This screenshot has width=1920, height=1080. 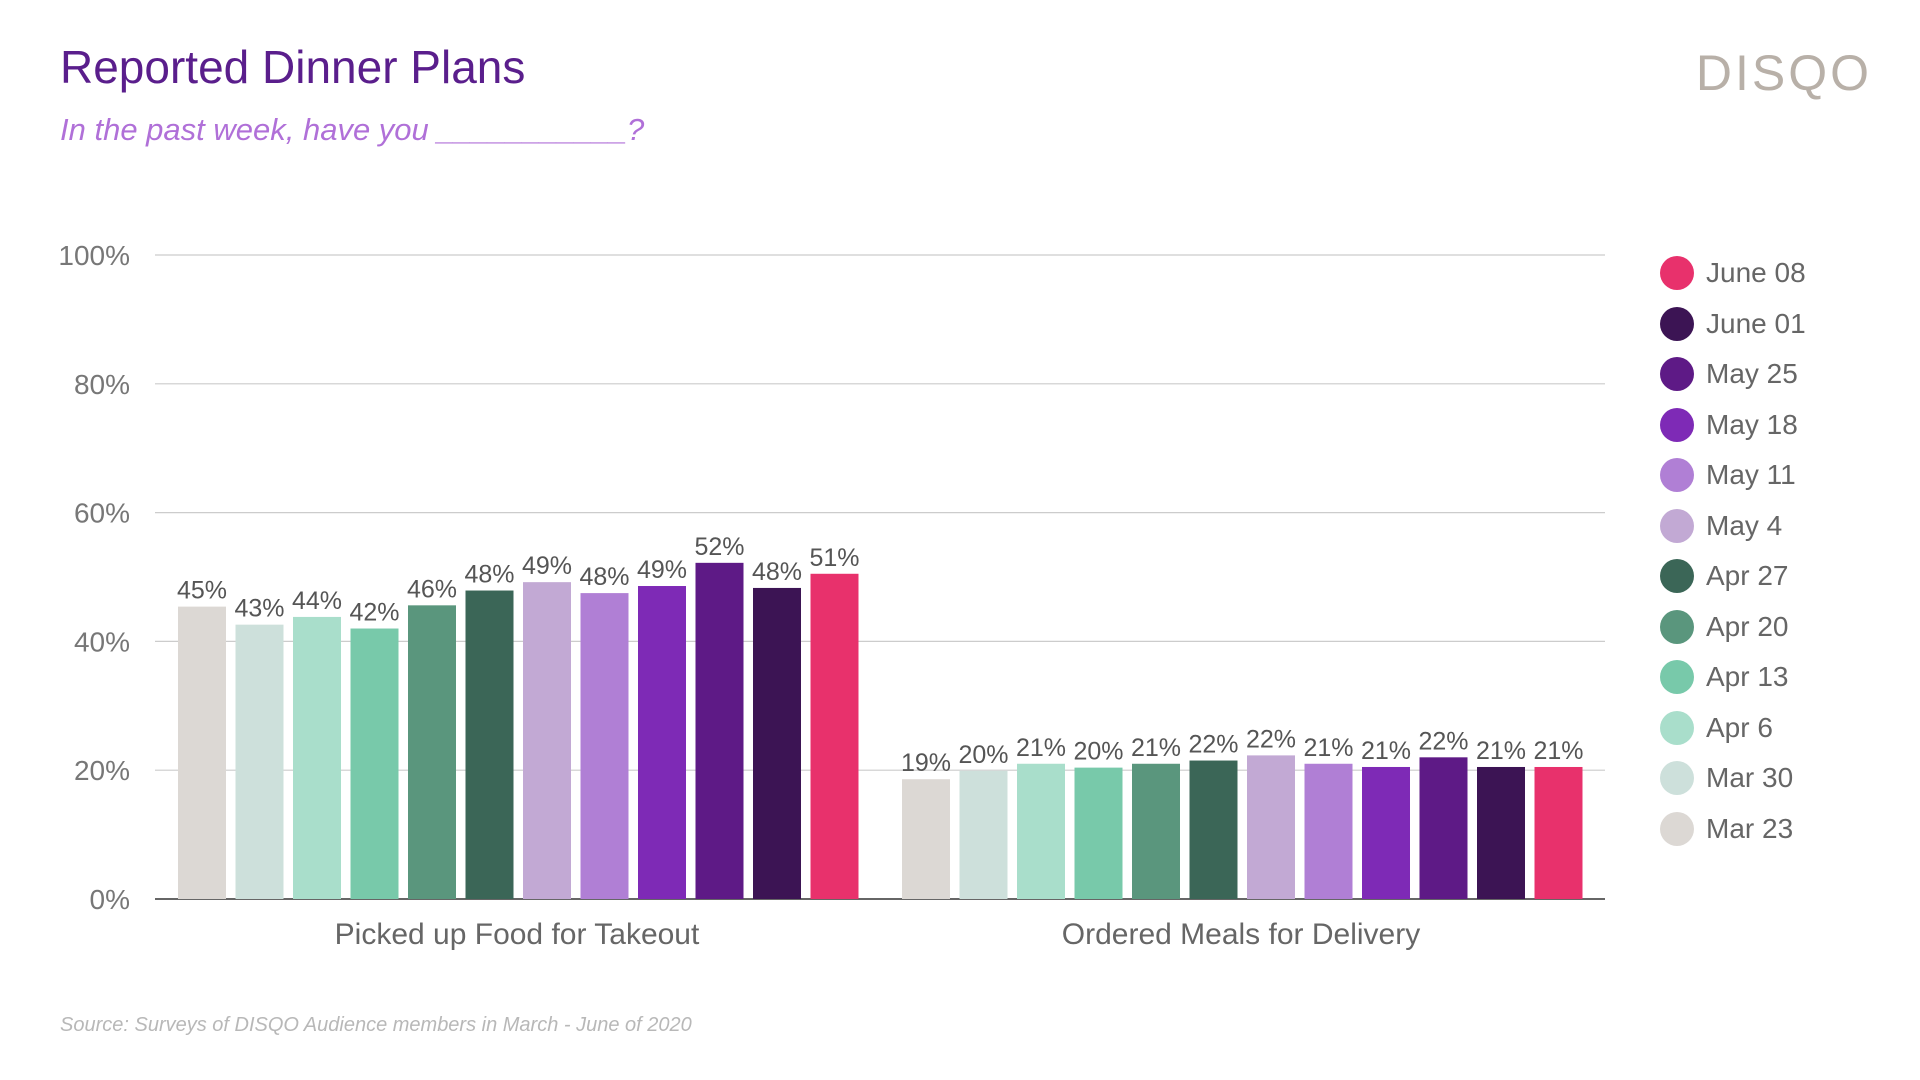 What do you see at coordinates (1752, 374) in the screenshot?
I see `legend-label: May 25` at bounding box center [1752, 374].